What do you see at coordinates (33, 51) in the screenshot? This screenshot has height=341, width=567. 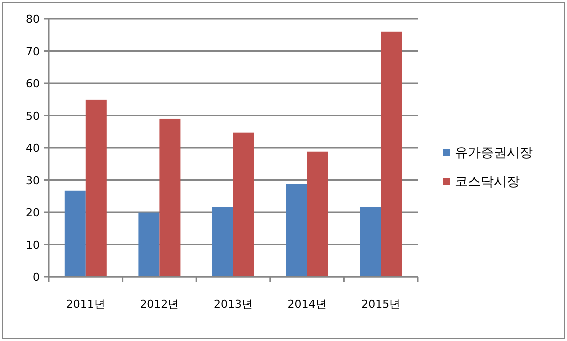 I see `y-tick-label: 70` at bounding box center [33, 51].